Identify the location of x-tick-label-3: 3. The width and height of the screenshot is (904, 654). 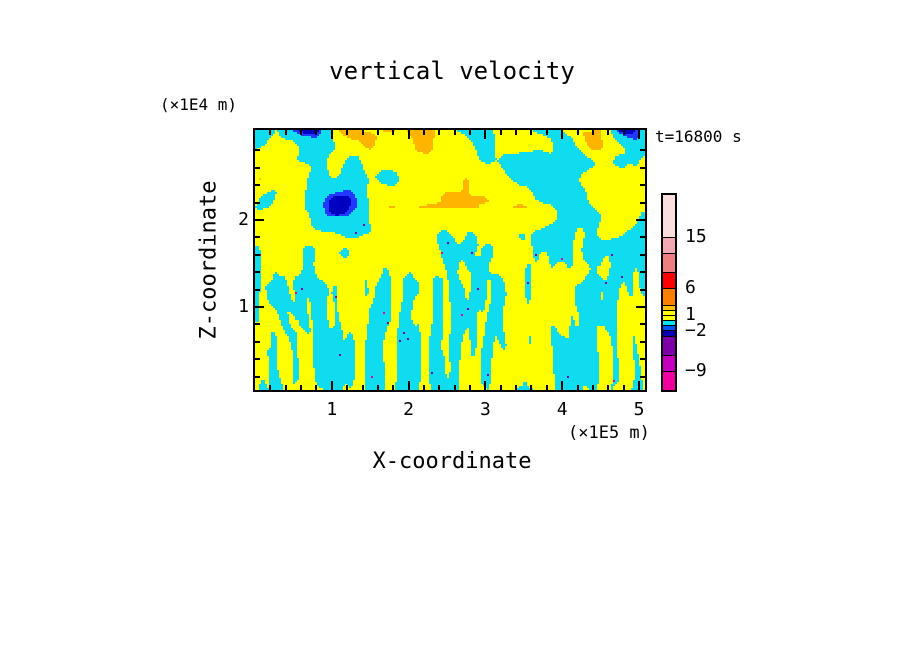
(485, 409).